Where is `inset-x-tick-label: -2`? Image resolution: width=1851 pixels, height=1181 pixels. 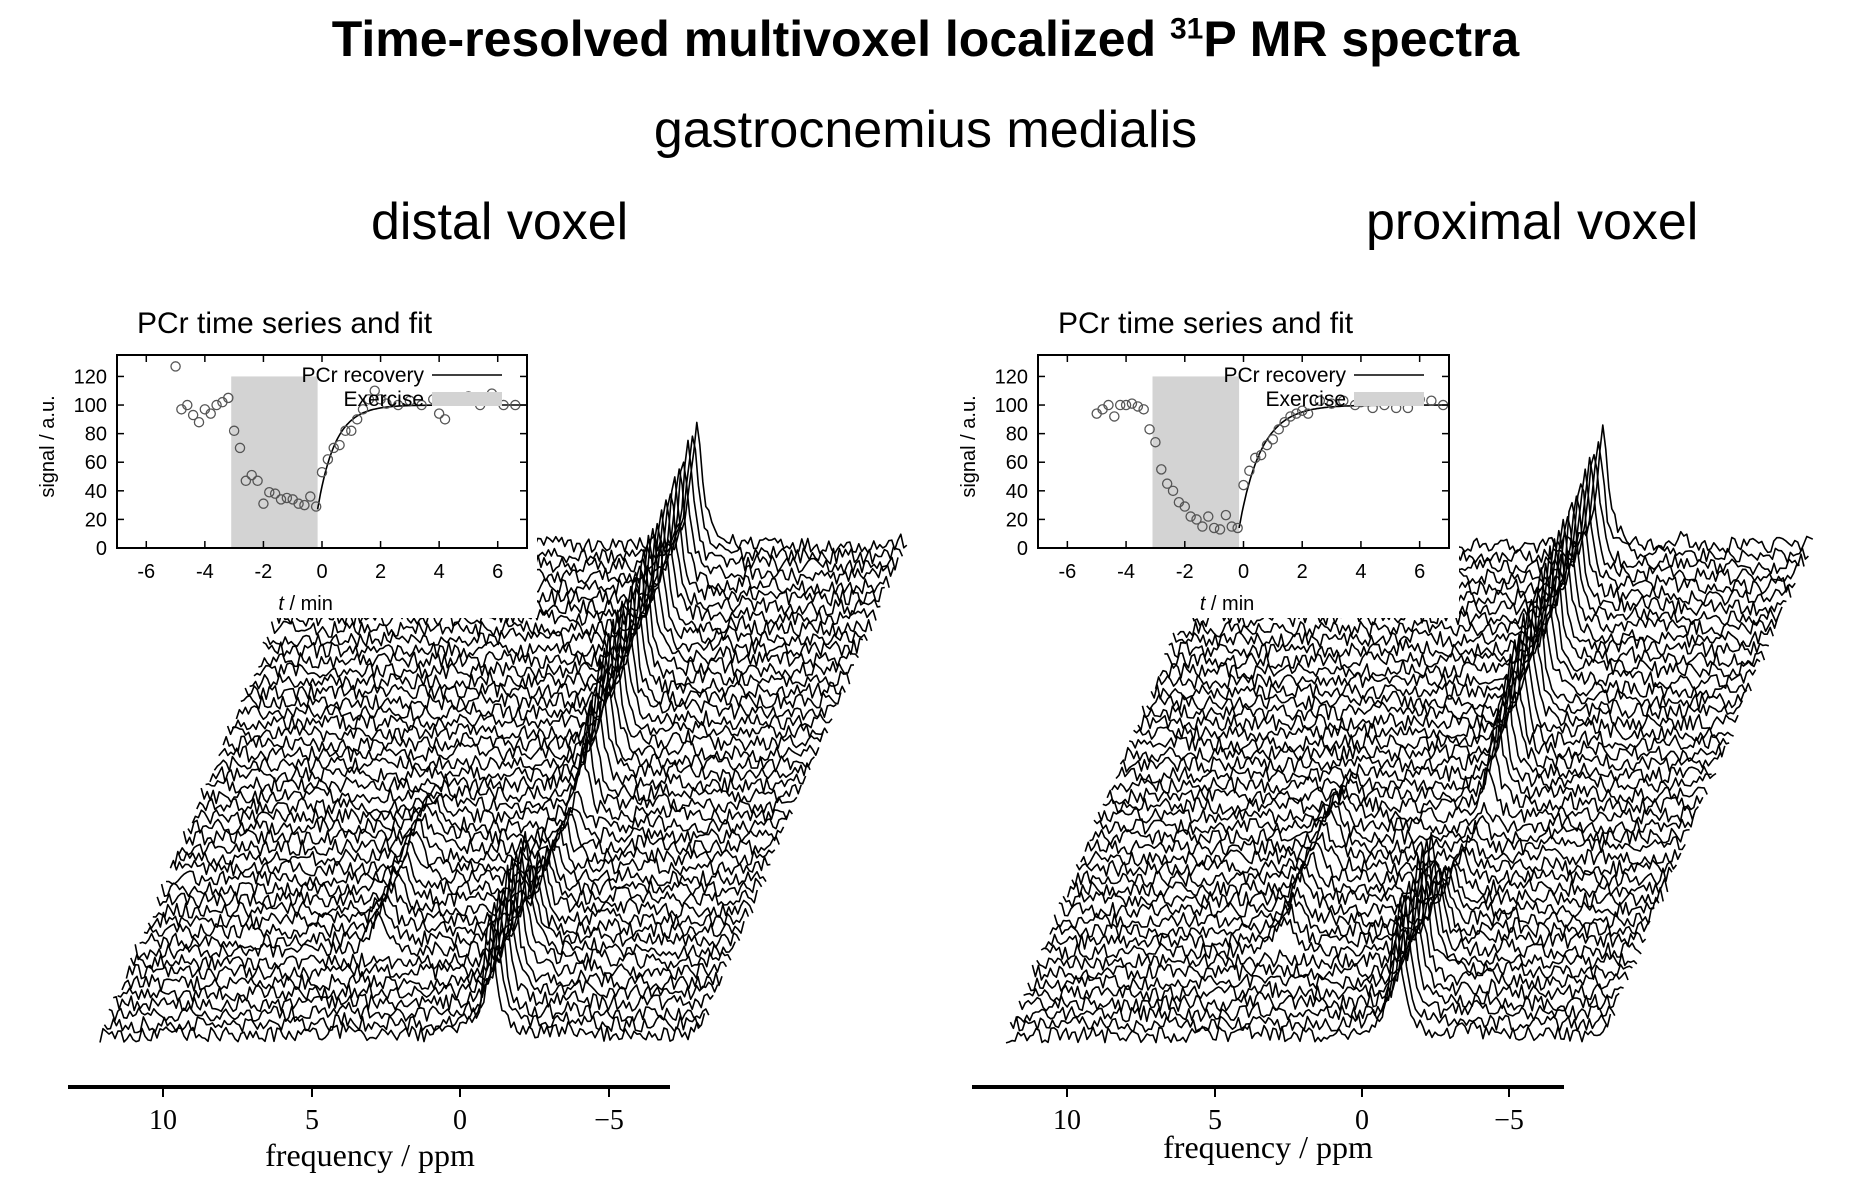
inset-x-tick-label: -2 is located at coordinates (1185, 572).